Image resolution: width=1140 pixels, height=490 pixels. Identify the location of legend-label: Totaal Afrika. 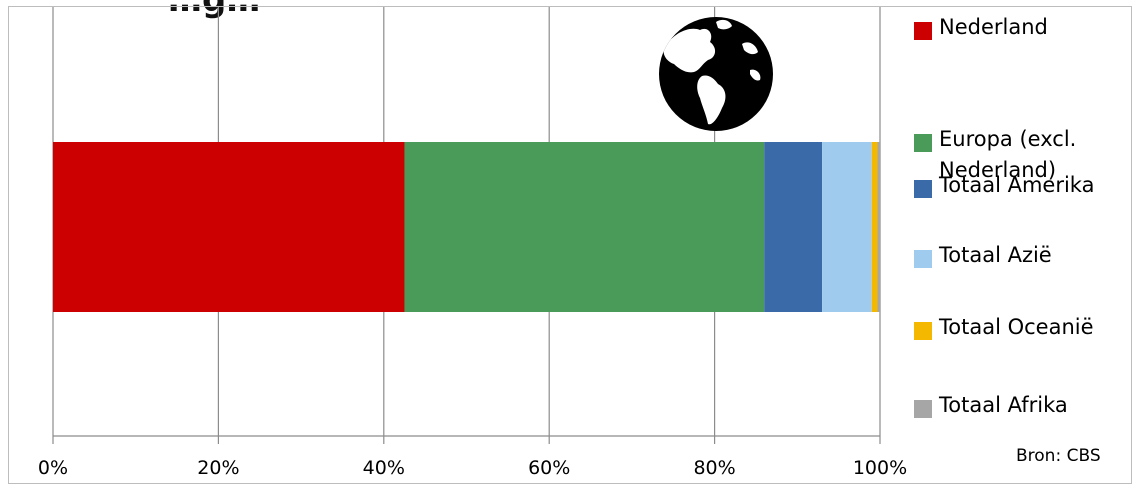
(1003, 405).